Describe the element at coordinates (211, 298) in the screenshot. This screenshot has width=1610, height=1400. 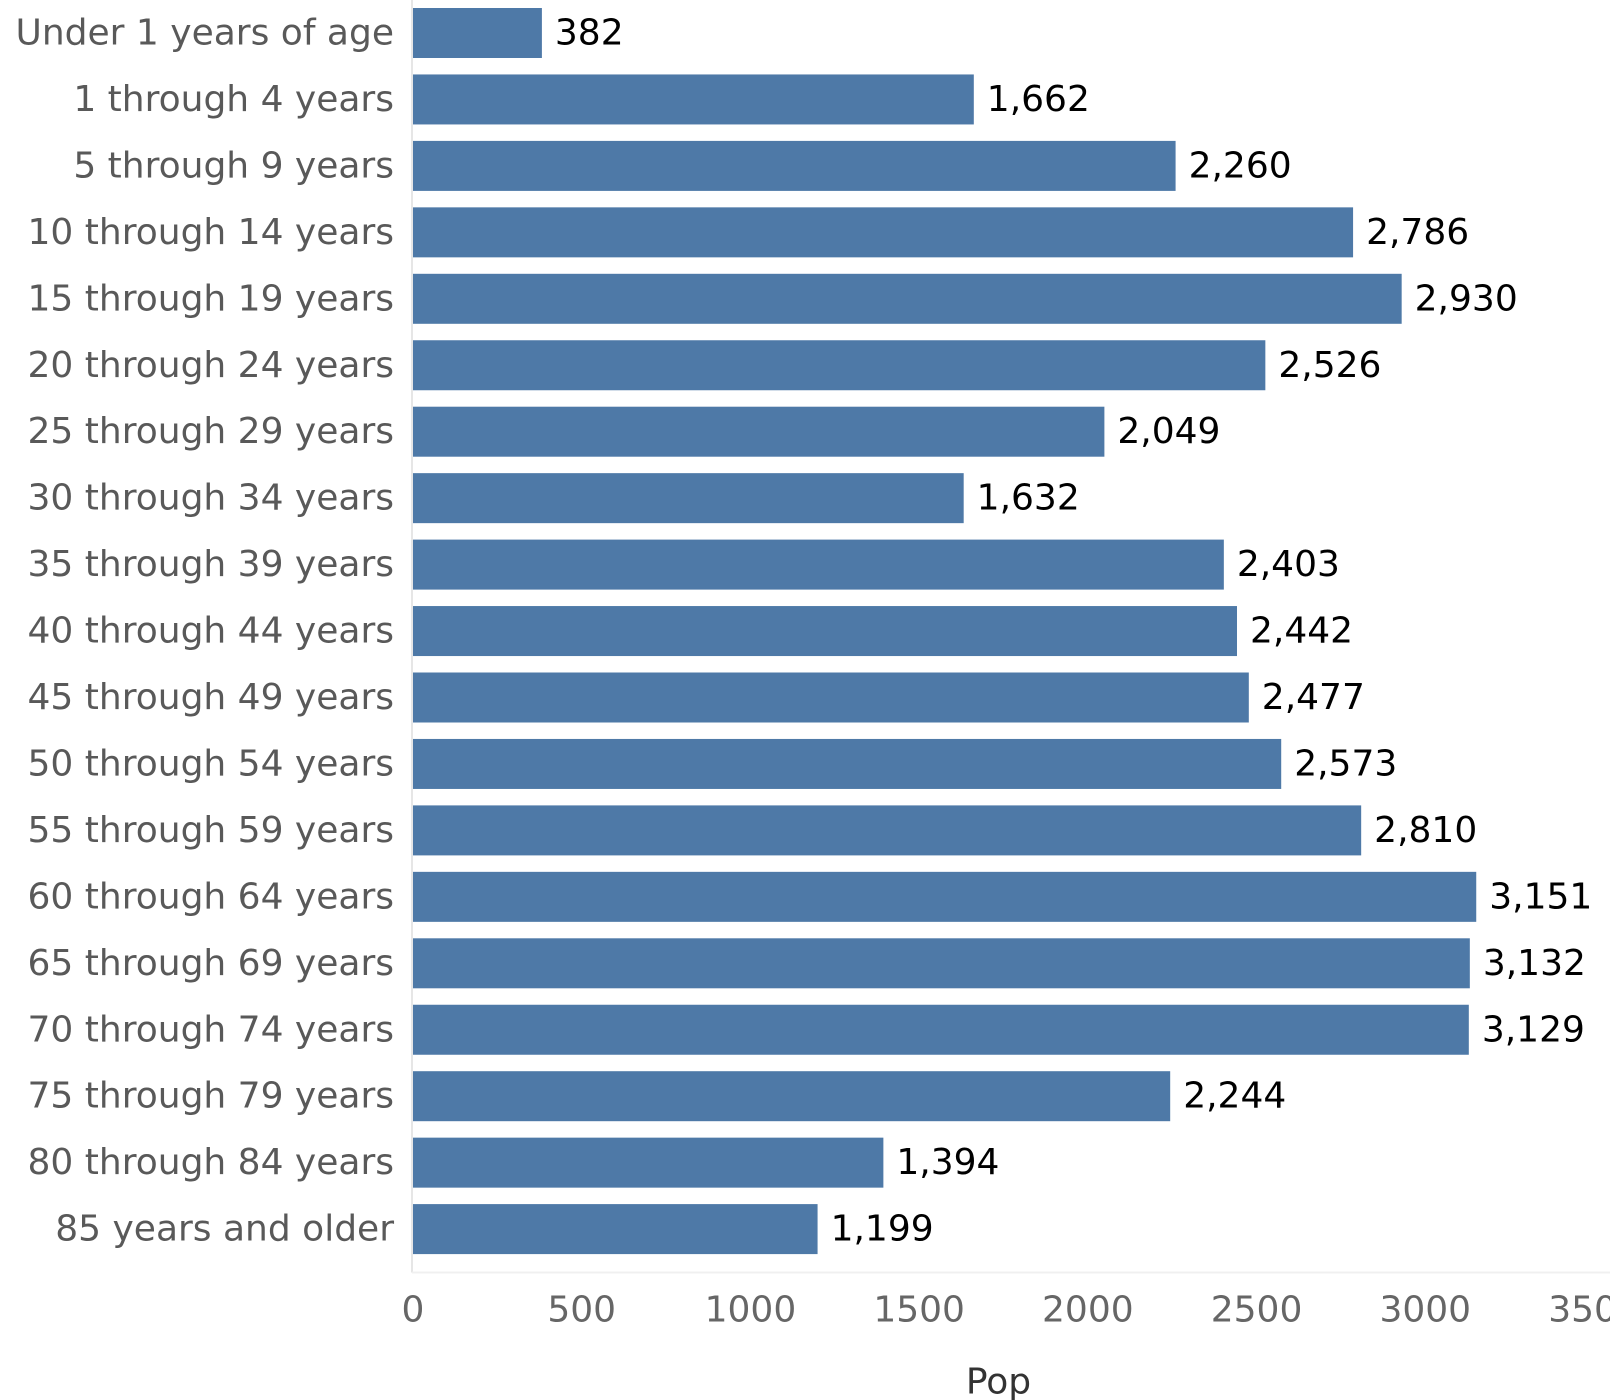
I see `category-label: 15 through 19 years` at that location.